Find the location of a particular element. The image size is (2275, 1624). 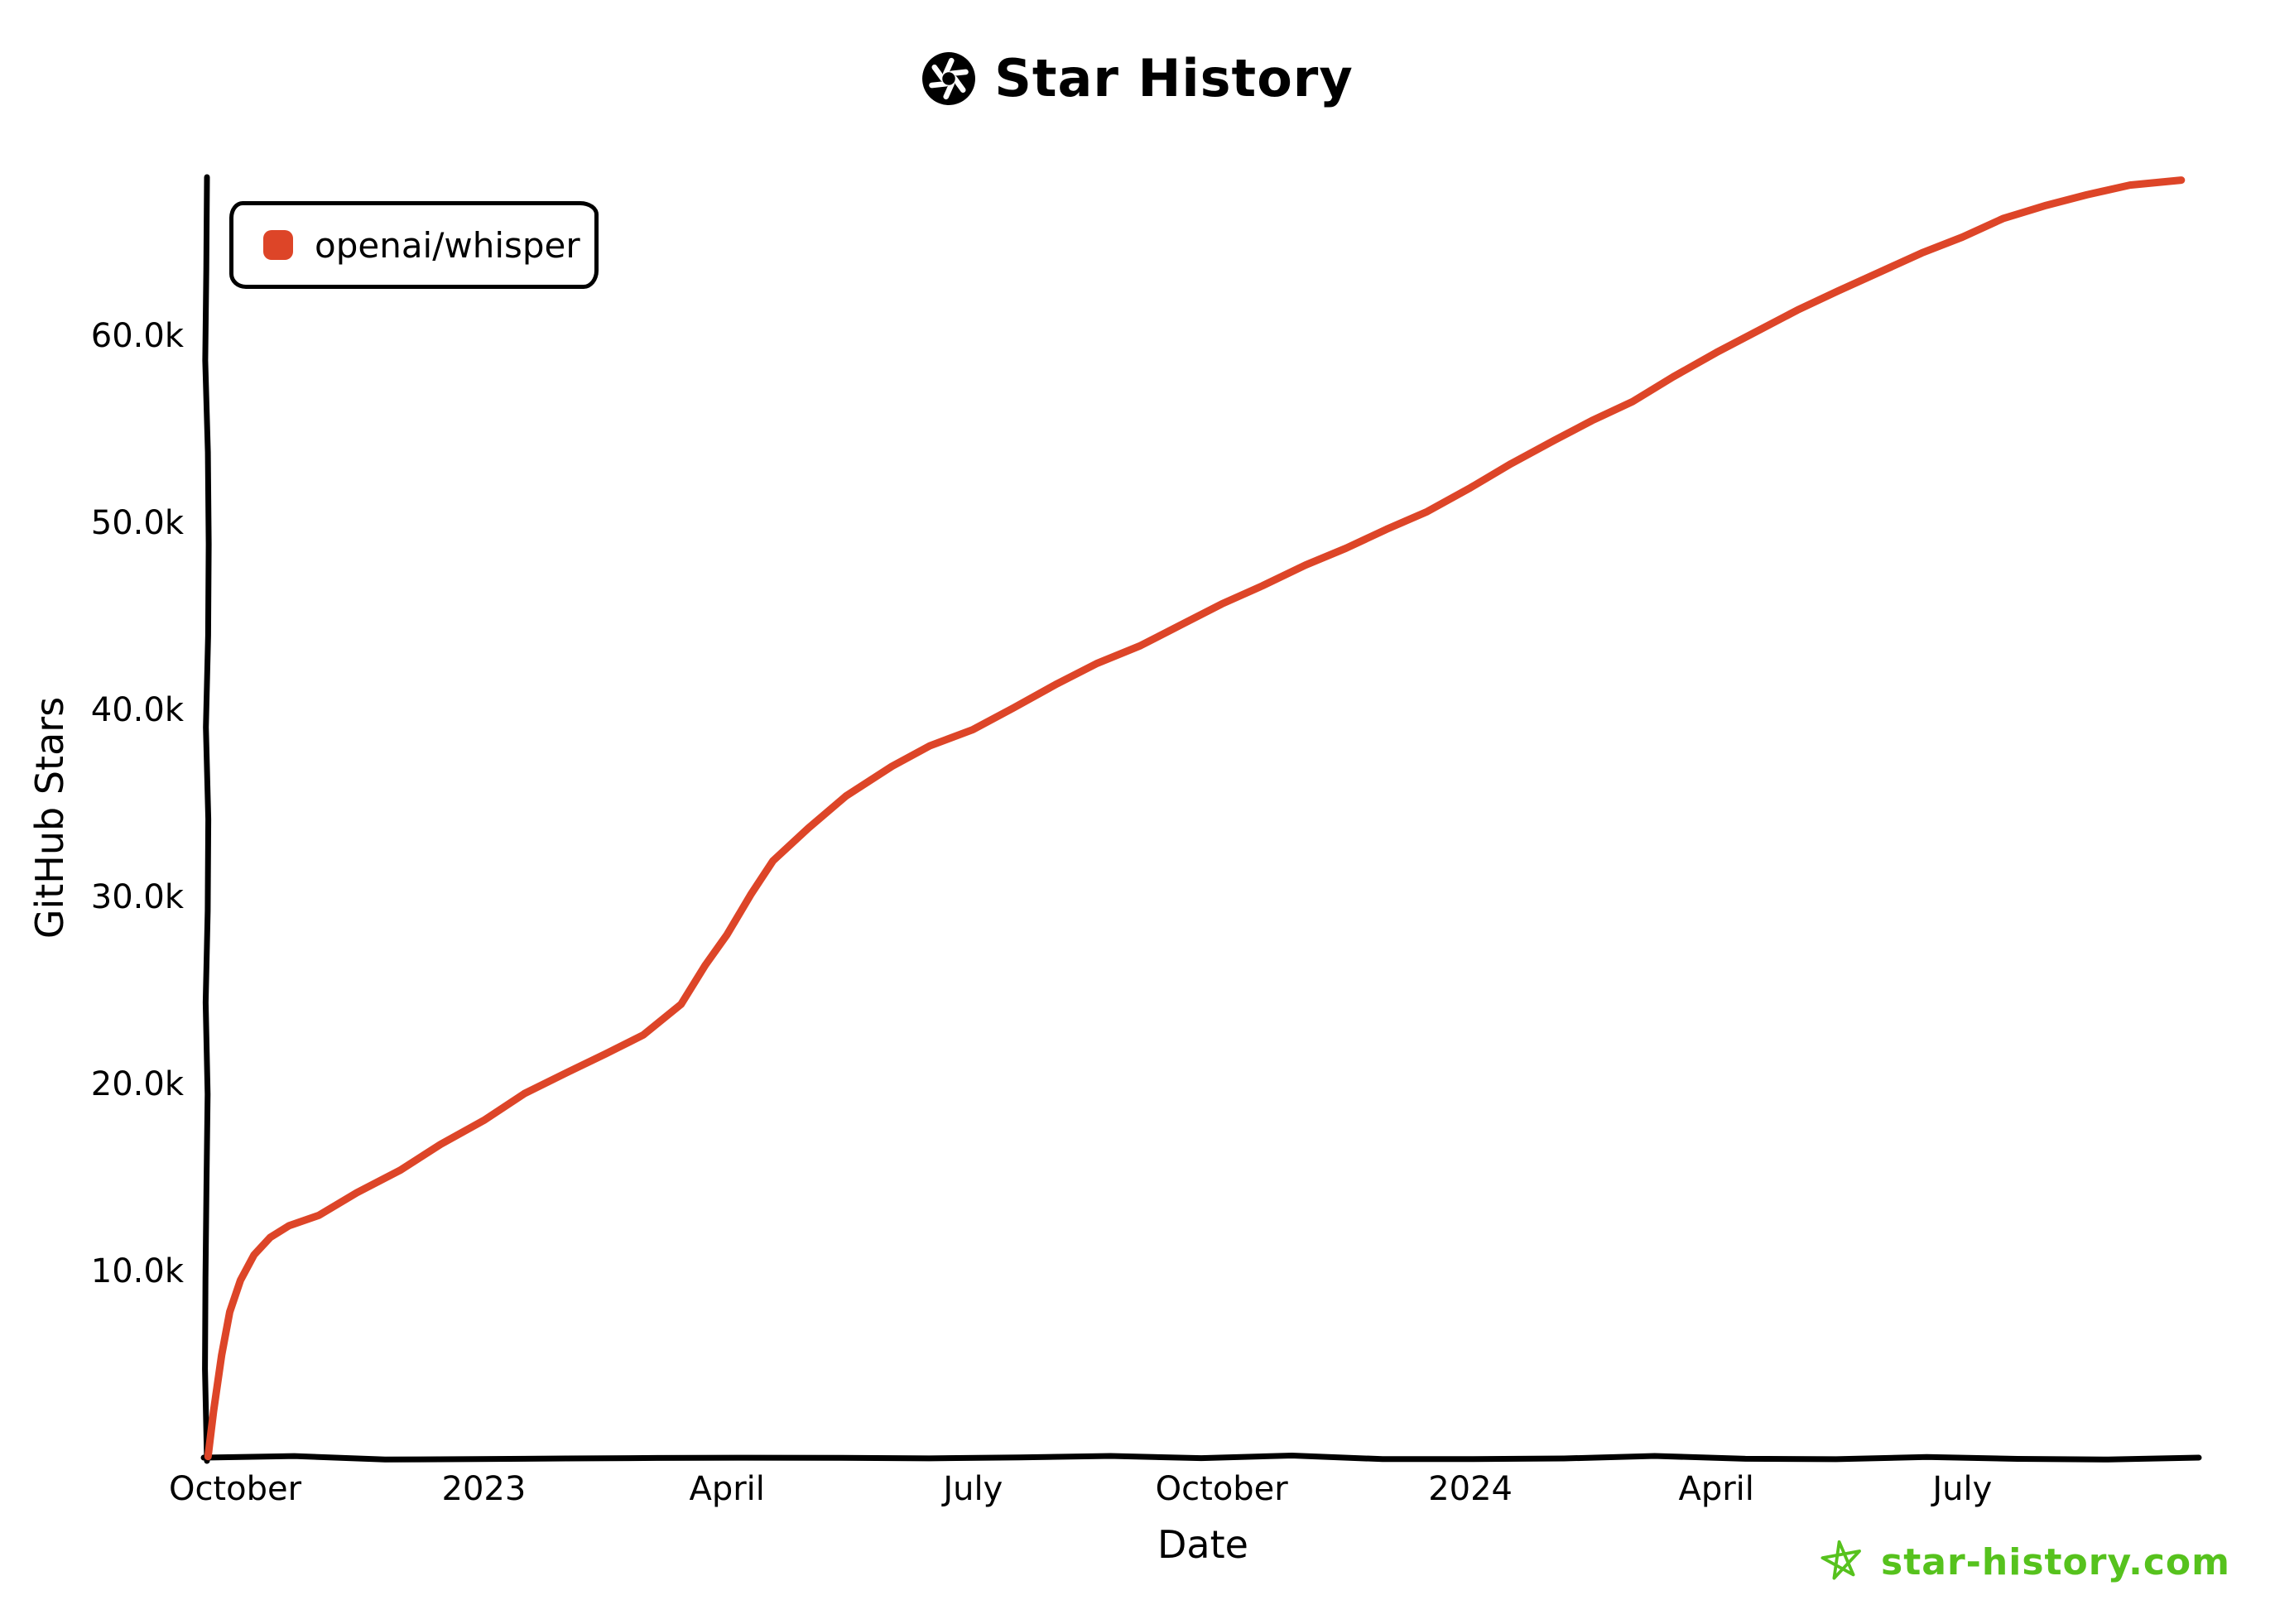

legend-marker is located at coordinates (278, 245).